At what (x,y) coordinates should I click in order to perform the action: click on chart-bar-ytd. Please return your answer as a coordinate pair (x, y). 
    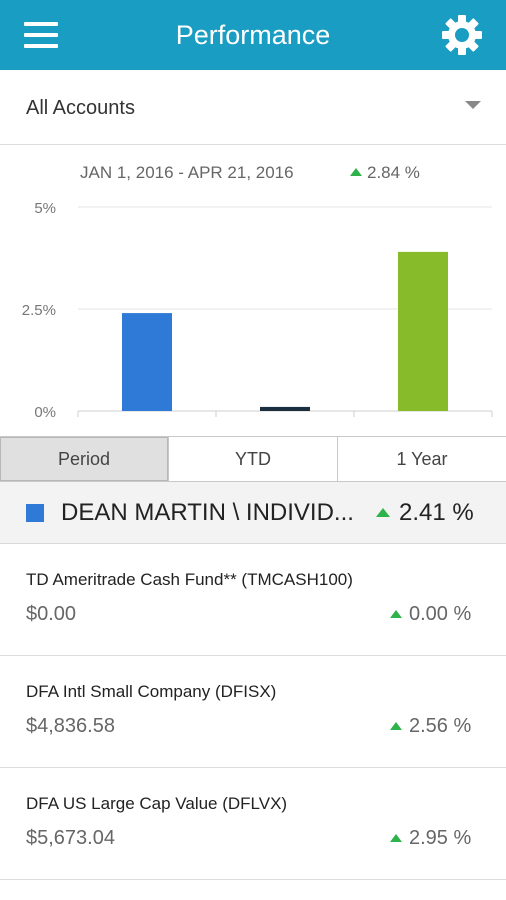
    Looking at the image, I should click on (285, 408).